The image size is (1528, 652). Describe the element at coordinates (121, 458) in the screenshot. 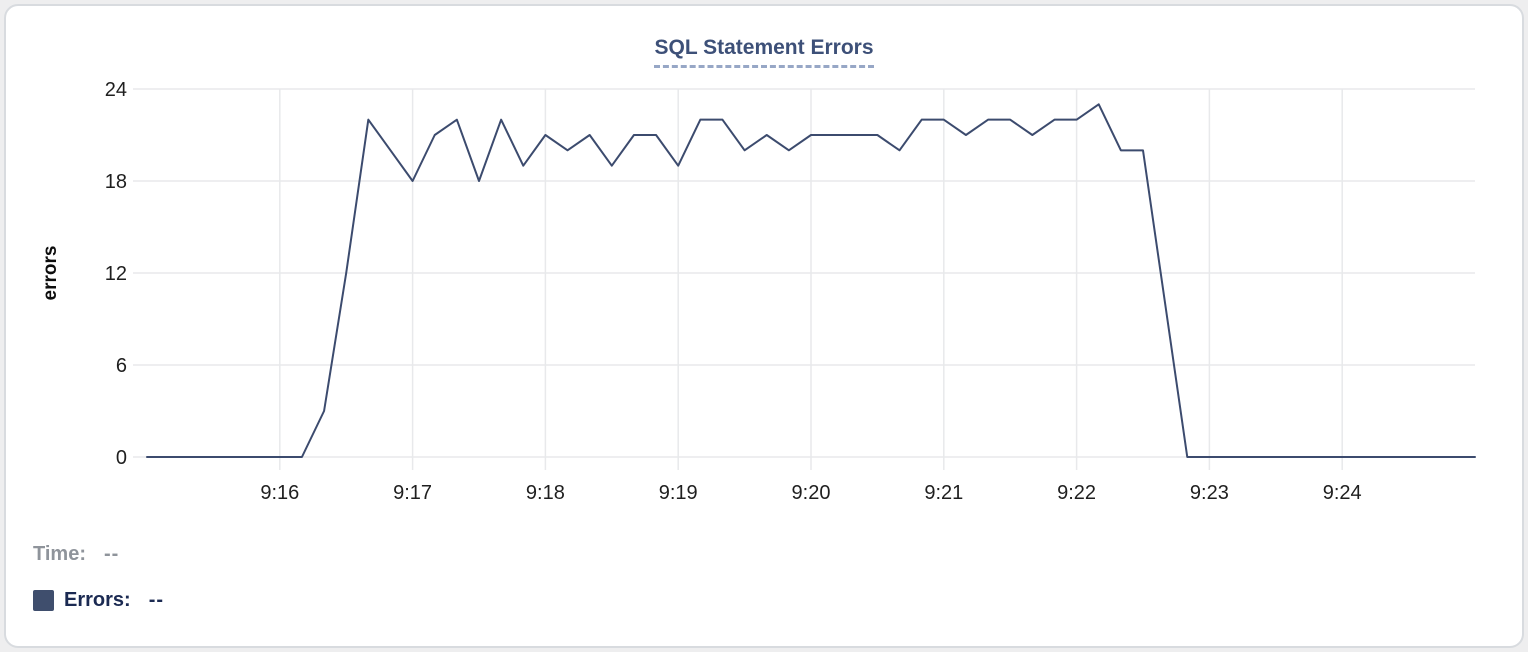

I see `y-tick-label: 0` at that location.